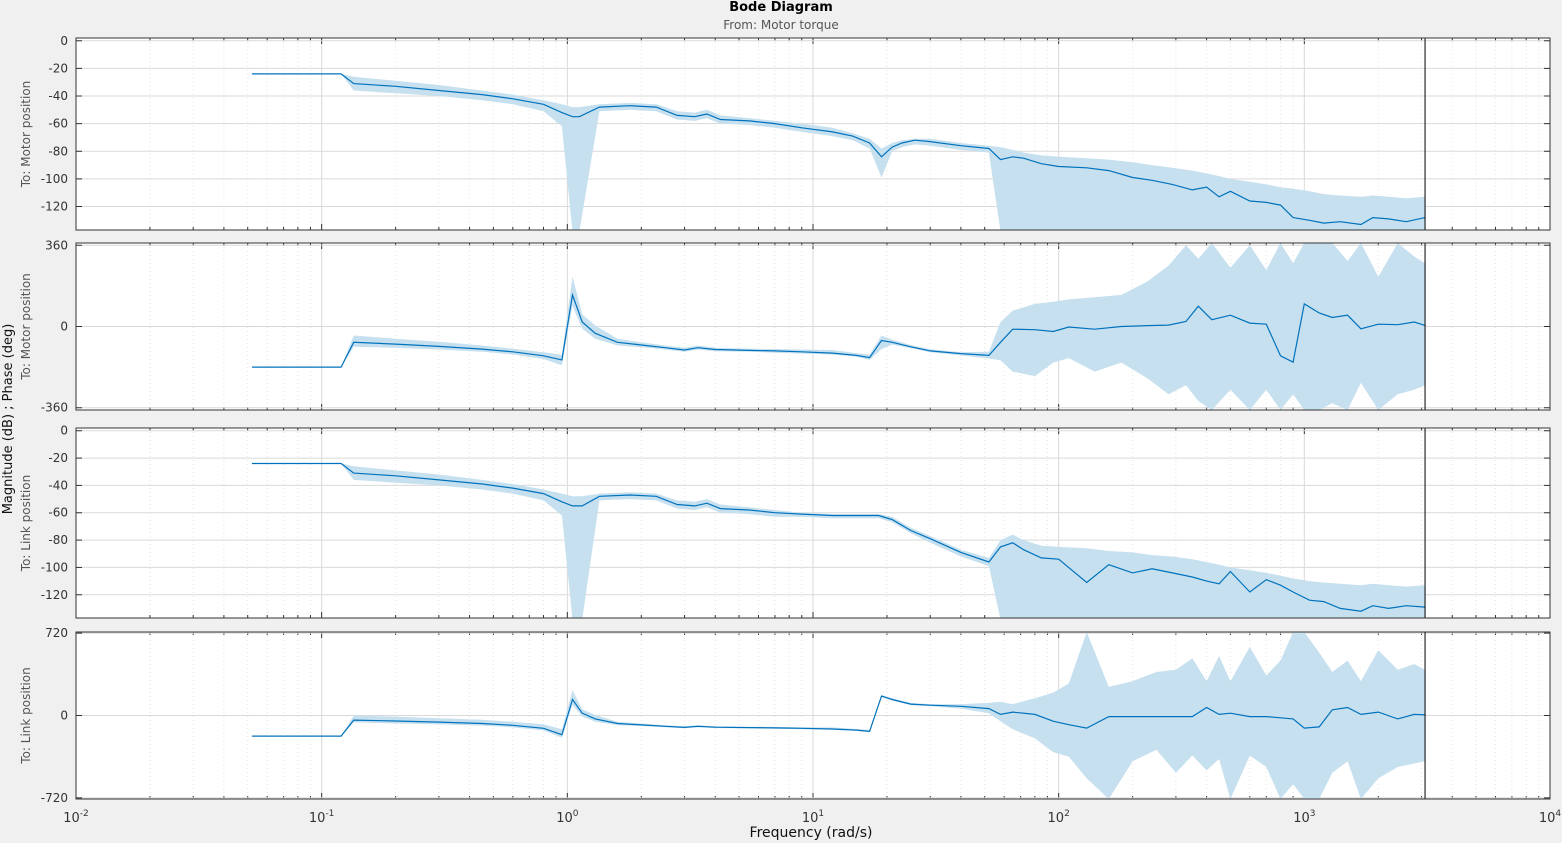  I want to click on x-tick-label: 10¹, so click(813, 817).